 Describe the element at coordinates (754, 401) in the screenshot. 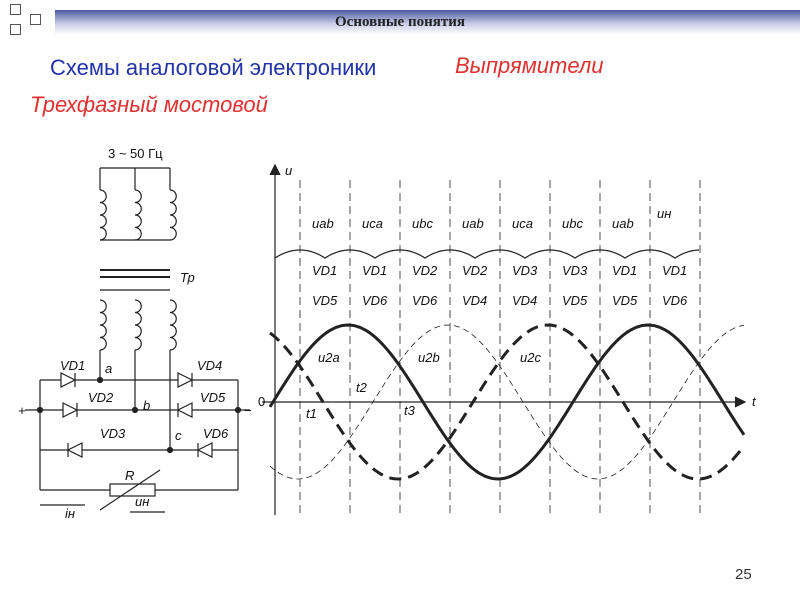

I see `x-axis-label: t` at that location.